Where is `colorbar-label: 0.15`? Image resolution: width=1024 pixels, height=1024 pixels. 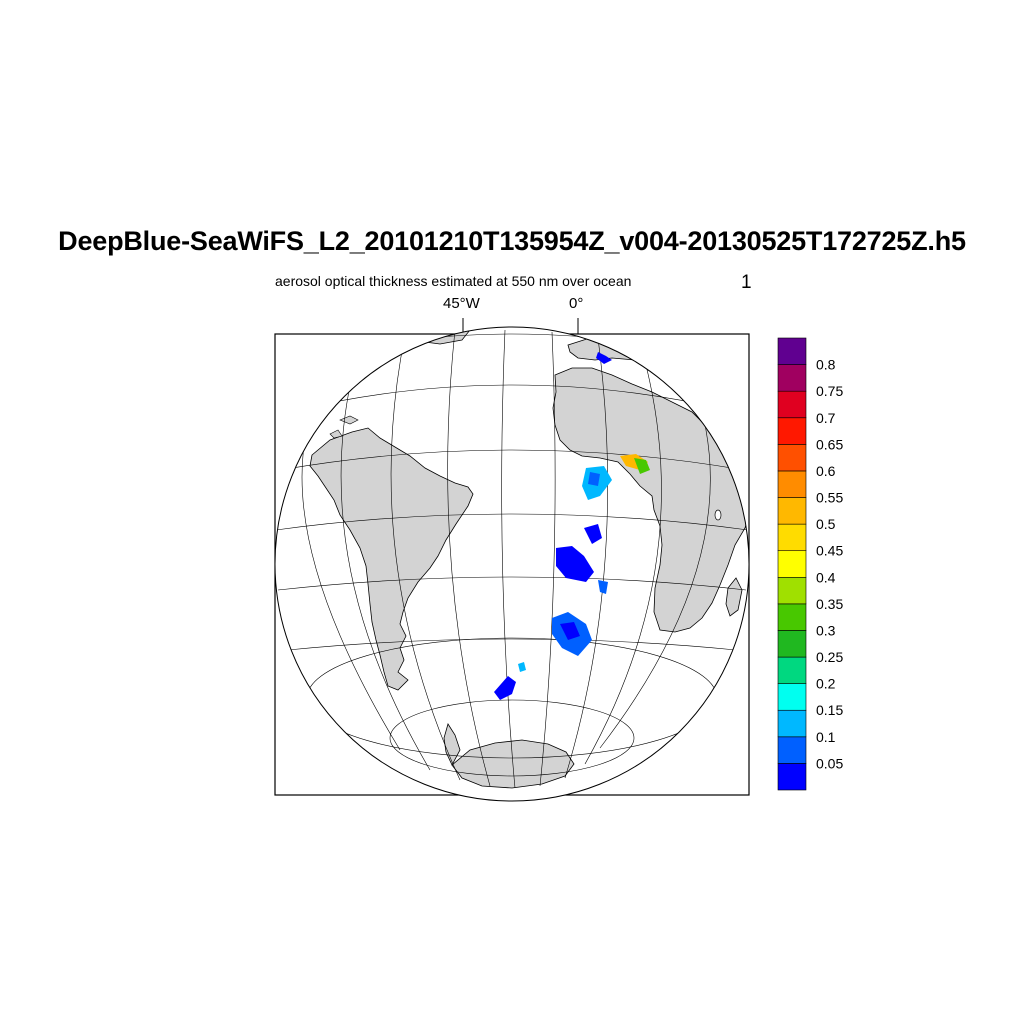
colorbar-label: 0.15 is located at coordinates (829, 710).